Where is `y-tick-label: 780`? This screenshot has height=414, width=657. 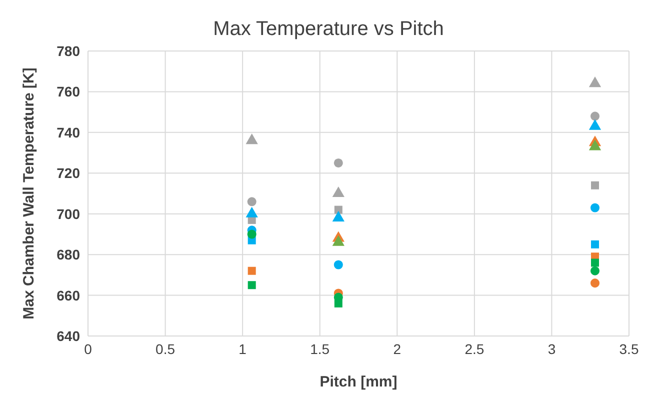
y-tick-label: 780 is located at coordinates (68, 50).